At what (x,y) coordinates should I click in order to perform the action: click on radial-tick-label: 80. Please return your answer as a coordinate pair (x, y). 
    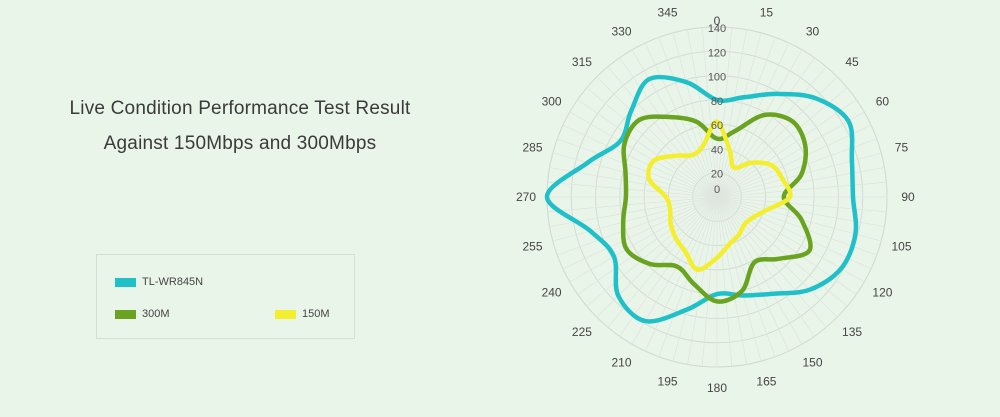
    Looking at the image, I should click on (717, 102).